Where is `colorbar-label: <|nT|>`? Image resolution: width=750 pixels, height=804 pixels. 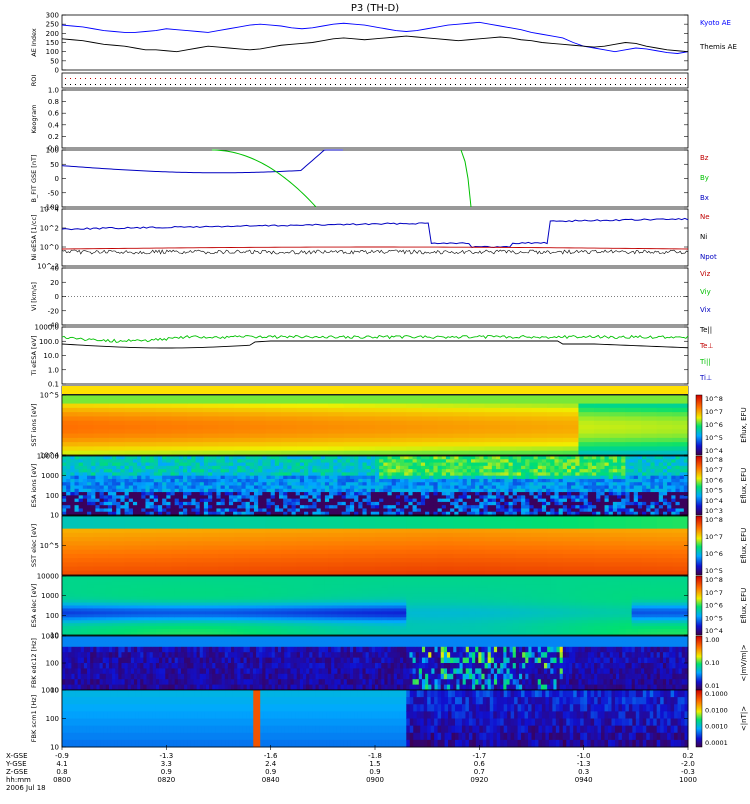
colorbar-label: <|nT|> is located at coordinates (744, 718).